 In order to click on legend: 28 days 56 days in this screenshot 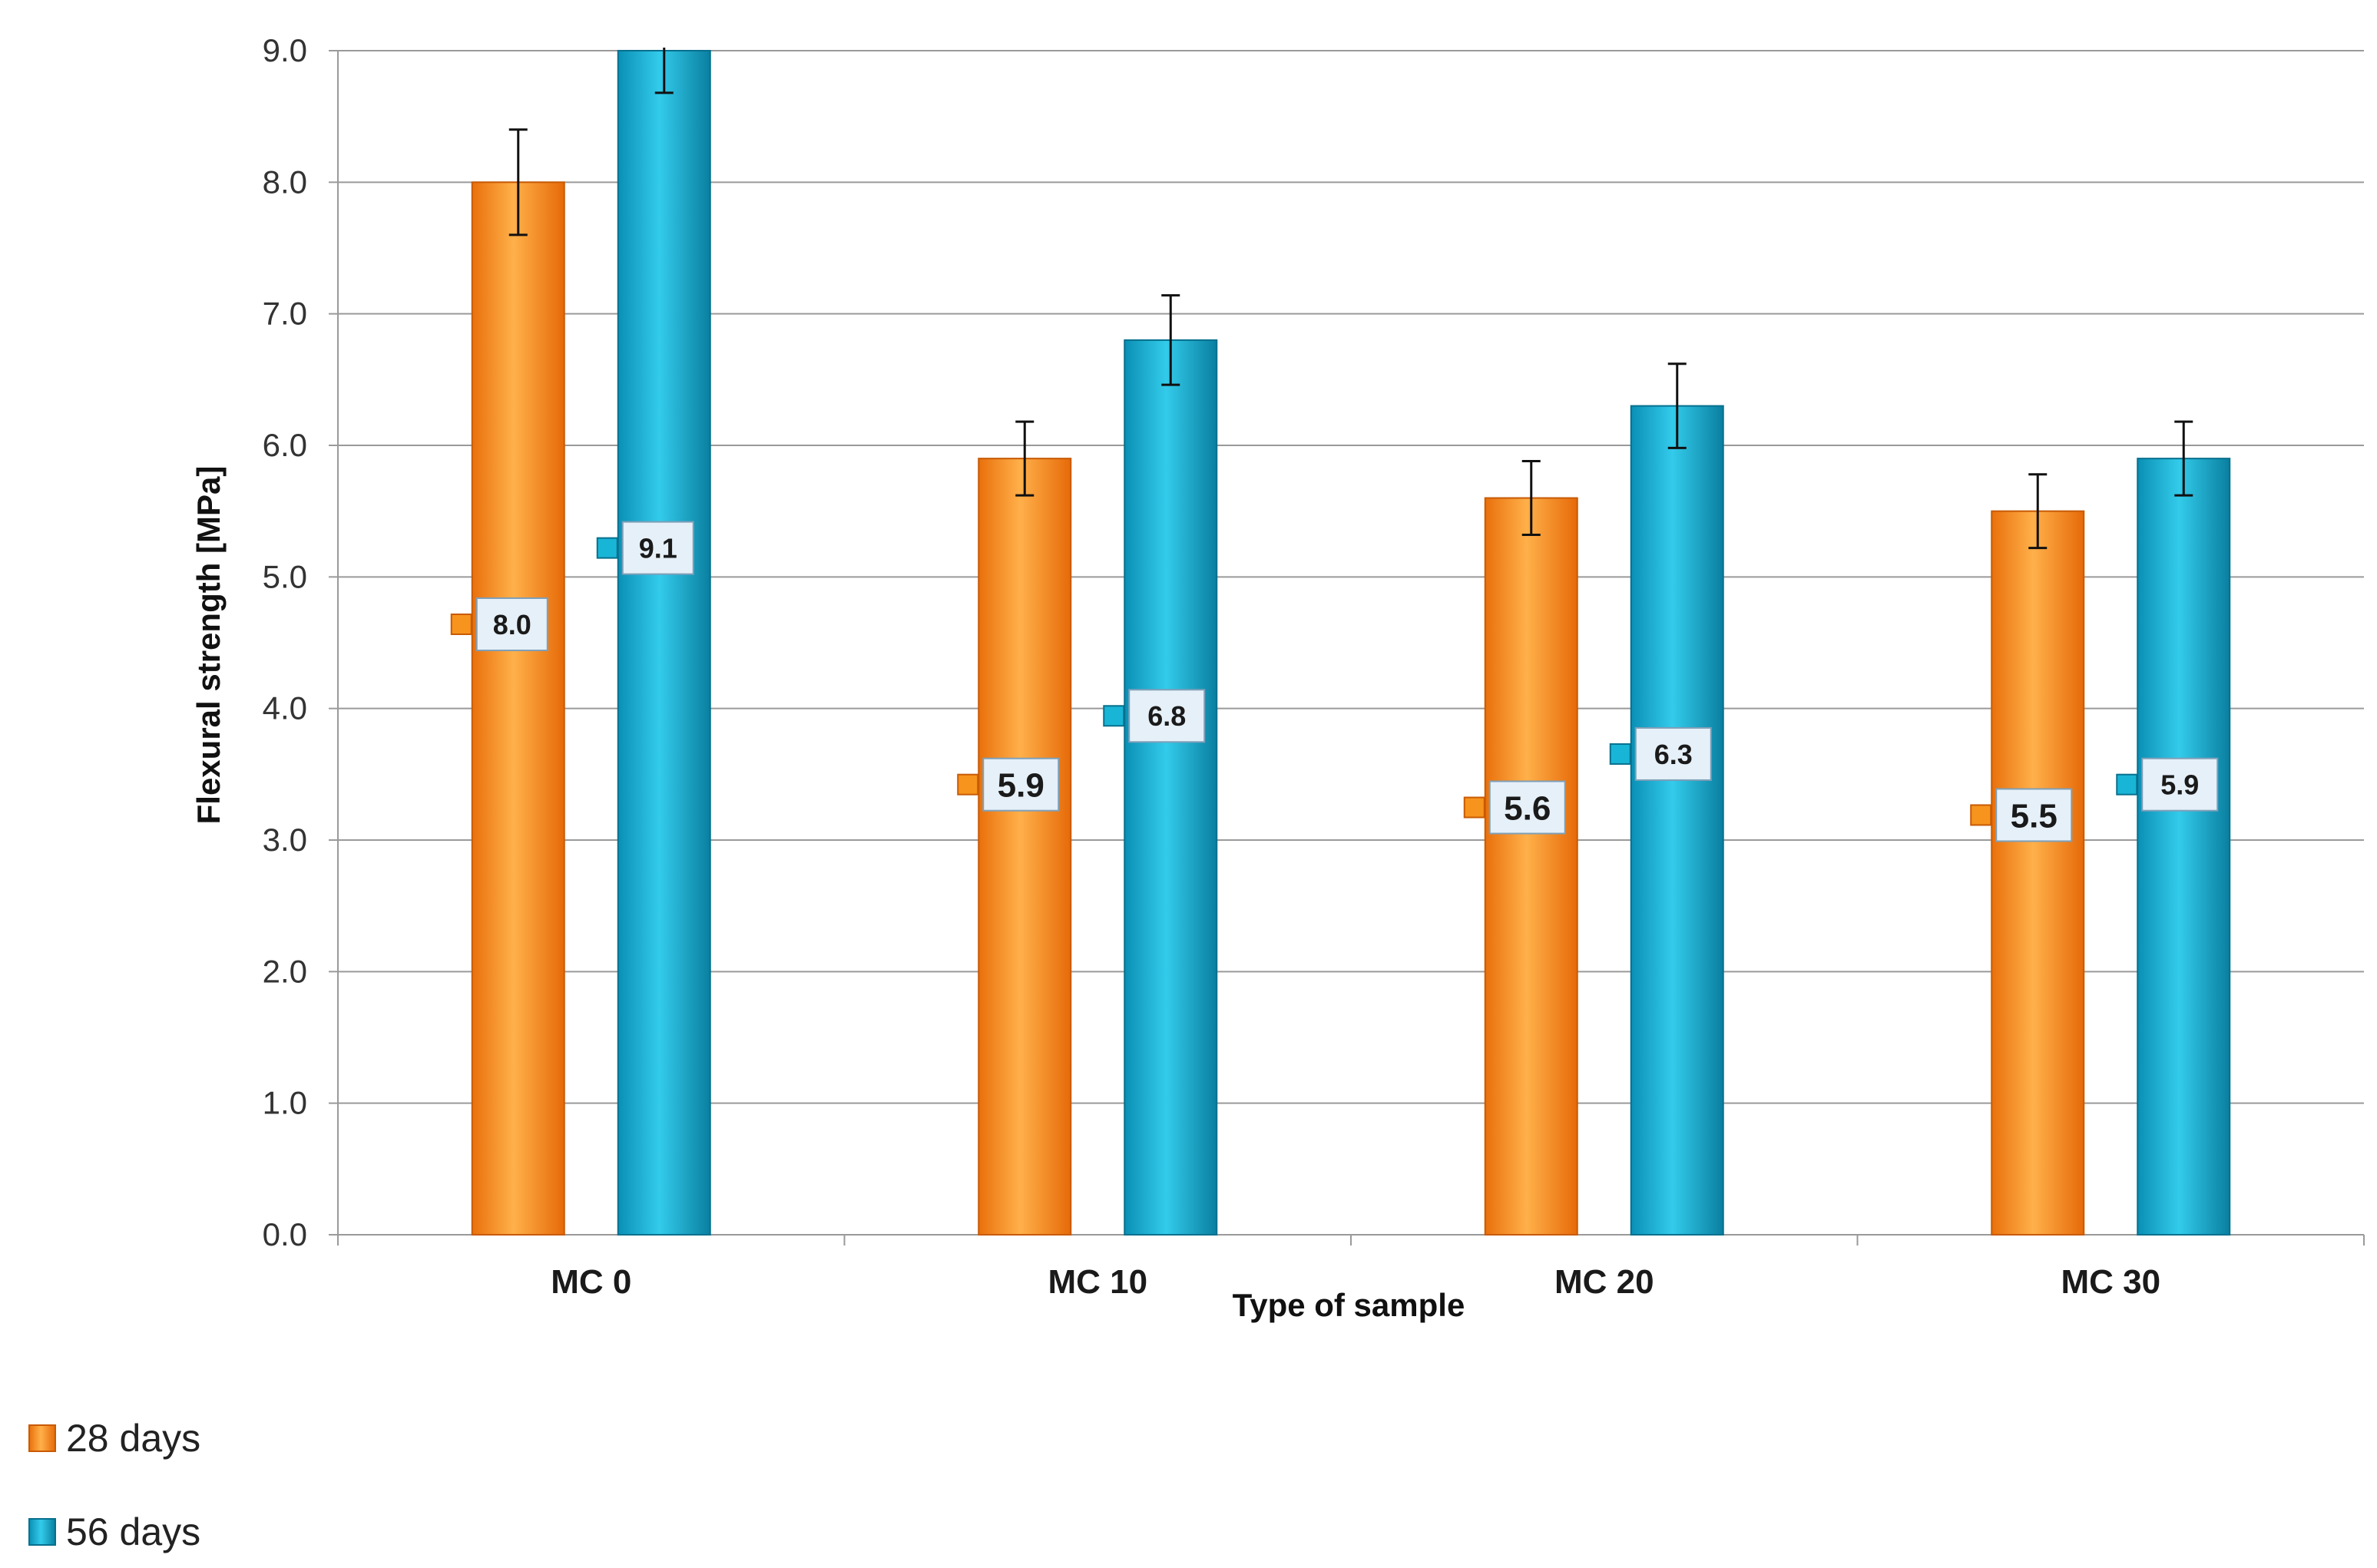, I will do `click(114, 1485)`.